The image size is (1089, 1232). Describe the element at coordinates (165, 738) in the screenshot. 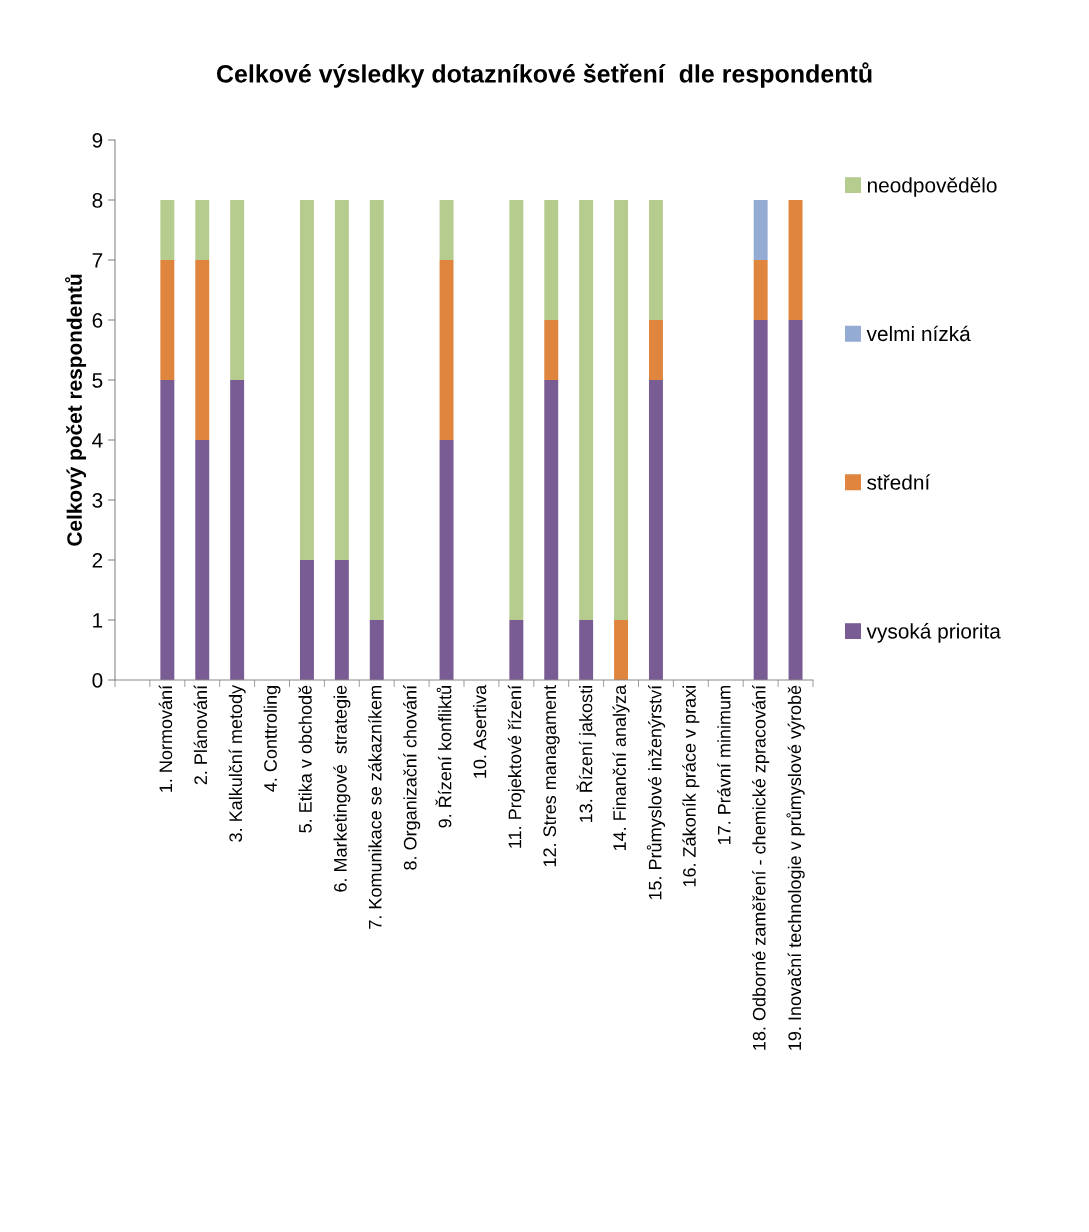

I see `x-tick-label: 1. Normování` at that location.